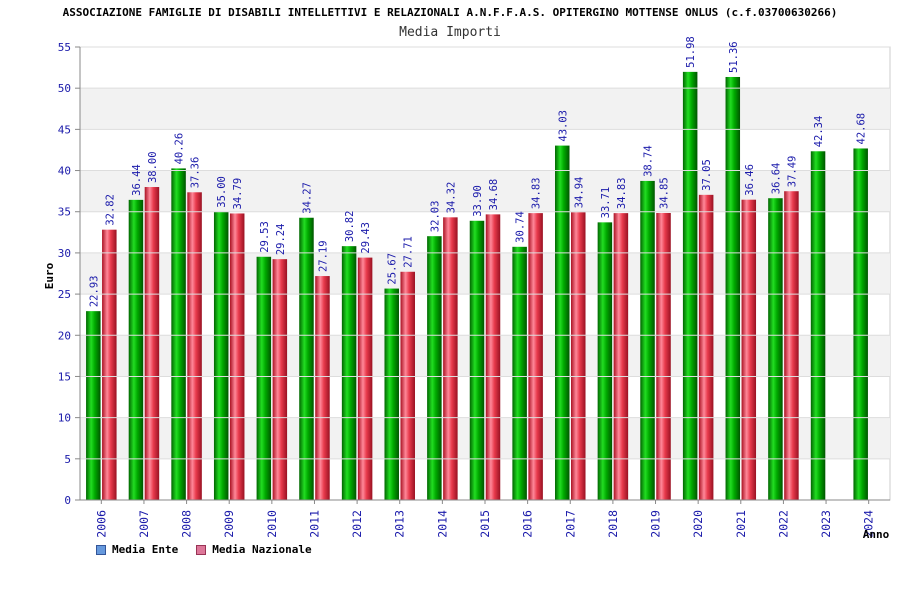  Describe the element at coordinates (869, 524) in the screenshot. I see `x-tick-label-2024: 2024` at that location.